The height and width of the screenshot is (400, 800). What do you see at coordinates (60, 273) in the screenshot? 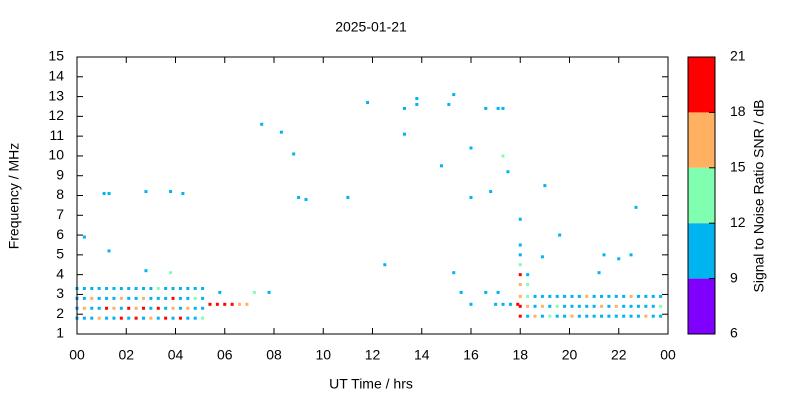
I see `y-tick-label: 4` at bounding box center [60, 273].